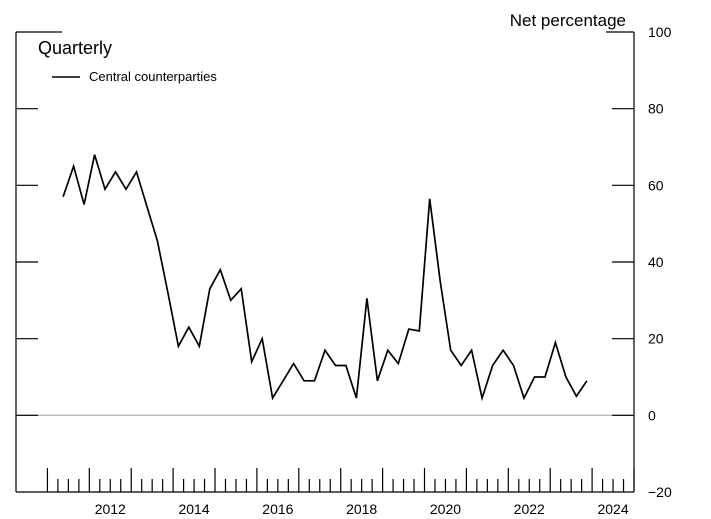  Describe the element at coordinates (445, 509) in the screenshot. I see `x-tick-label: 2020` at that location.